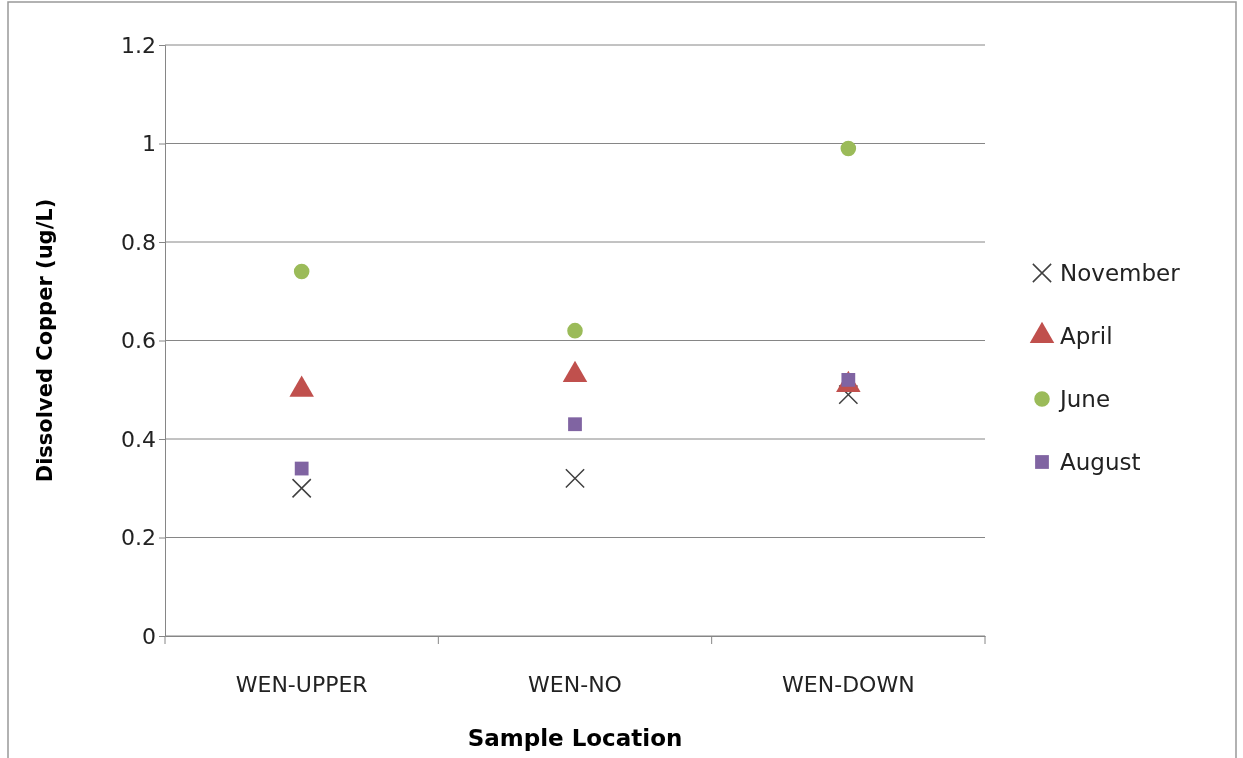 This screenshot has width=1243, height=758. I want to click on x-tick-label: WEN-NO, so click(575, 684).